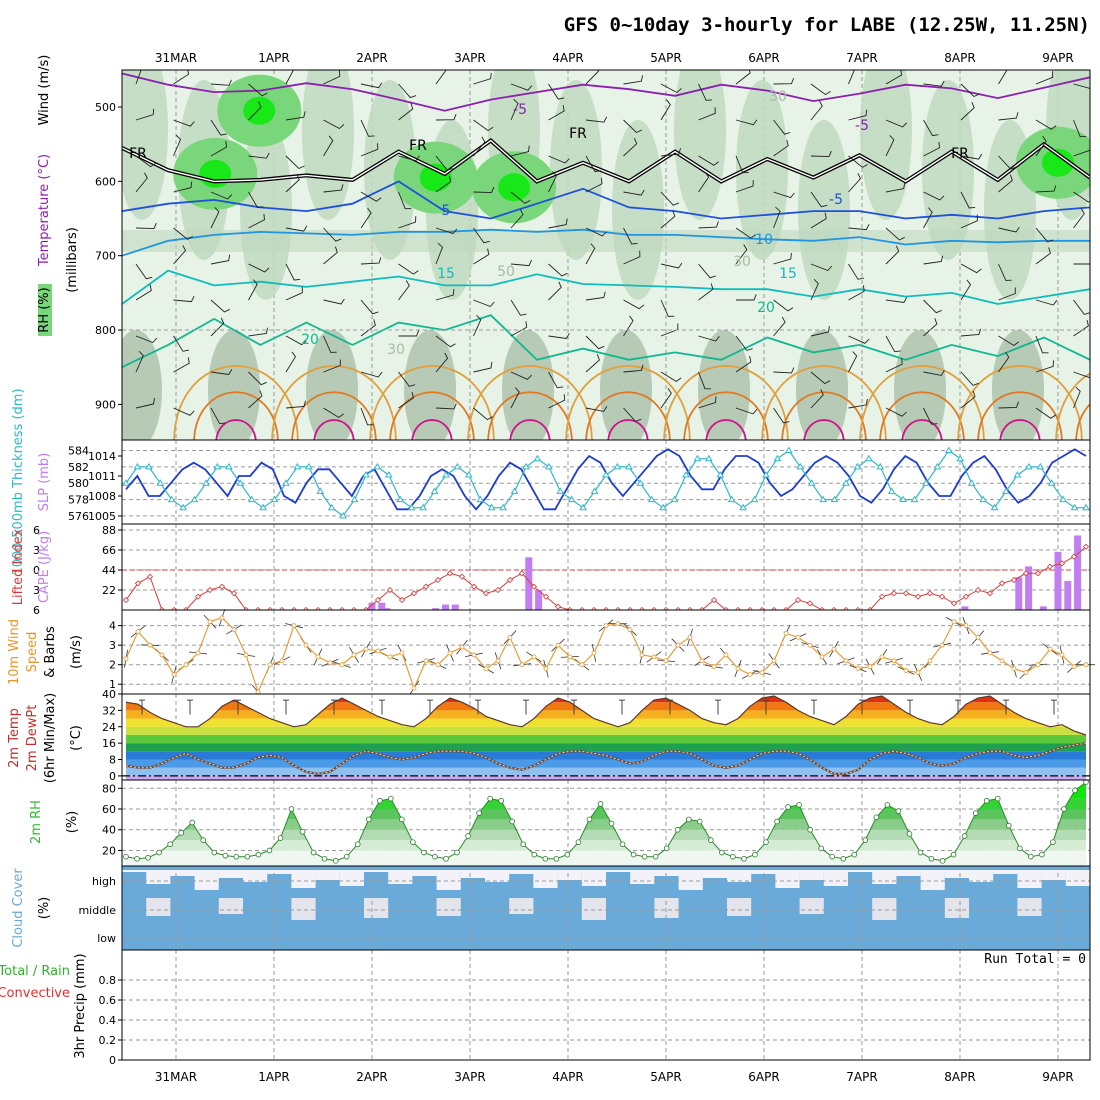  Describe the element at coordinates (109, 590) in the screenshot. I see `y-tick-label: 22` at that location.